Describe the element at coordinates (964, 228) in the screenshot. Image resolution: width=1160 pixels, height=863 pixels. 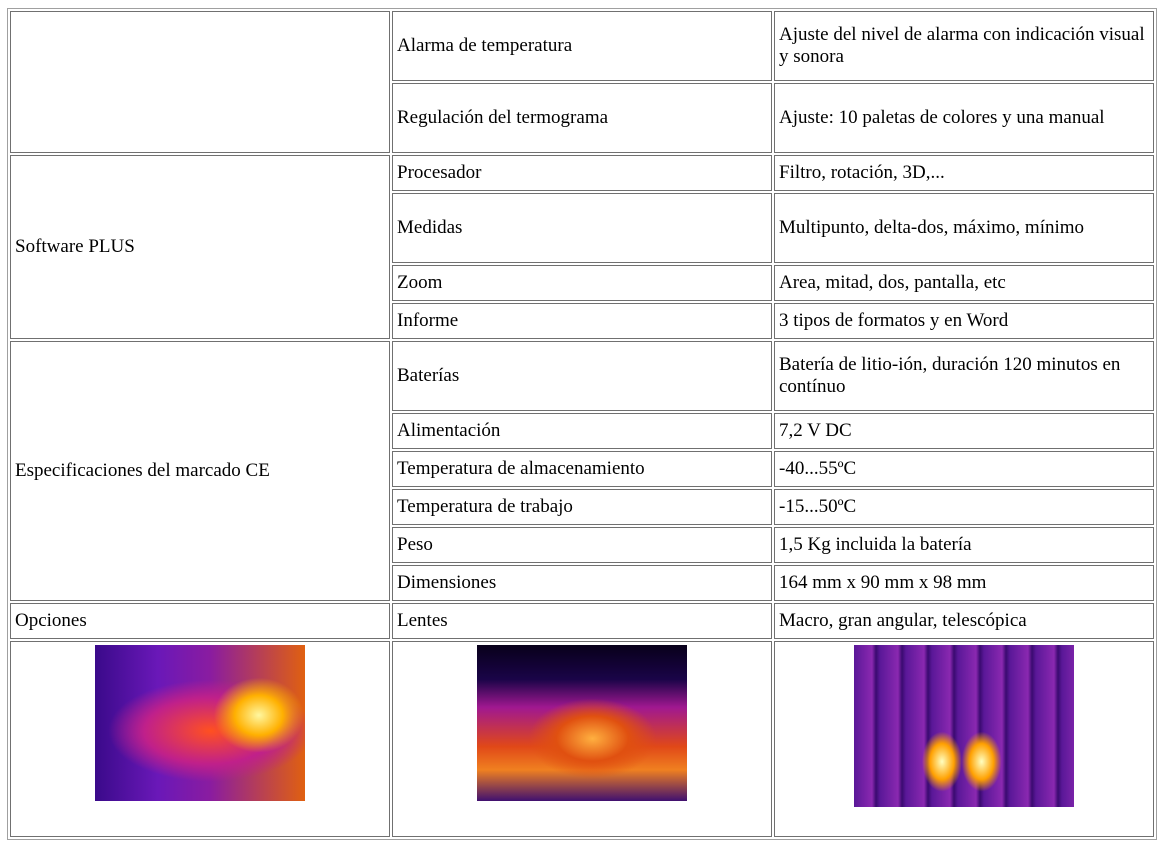
I see `spec-value: Multipunto, delta-dos, máximo, mínimo` at that location.